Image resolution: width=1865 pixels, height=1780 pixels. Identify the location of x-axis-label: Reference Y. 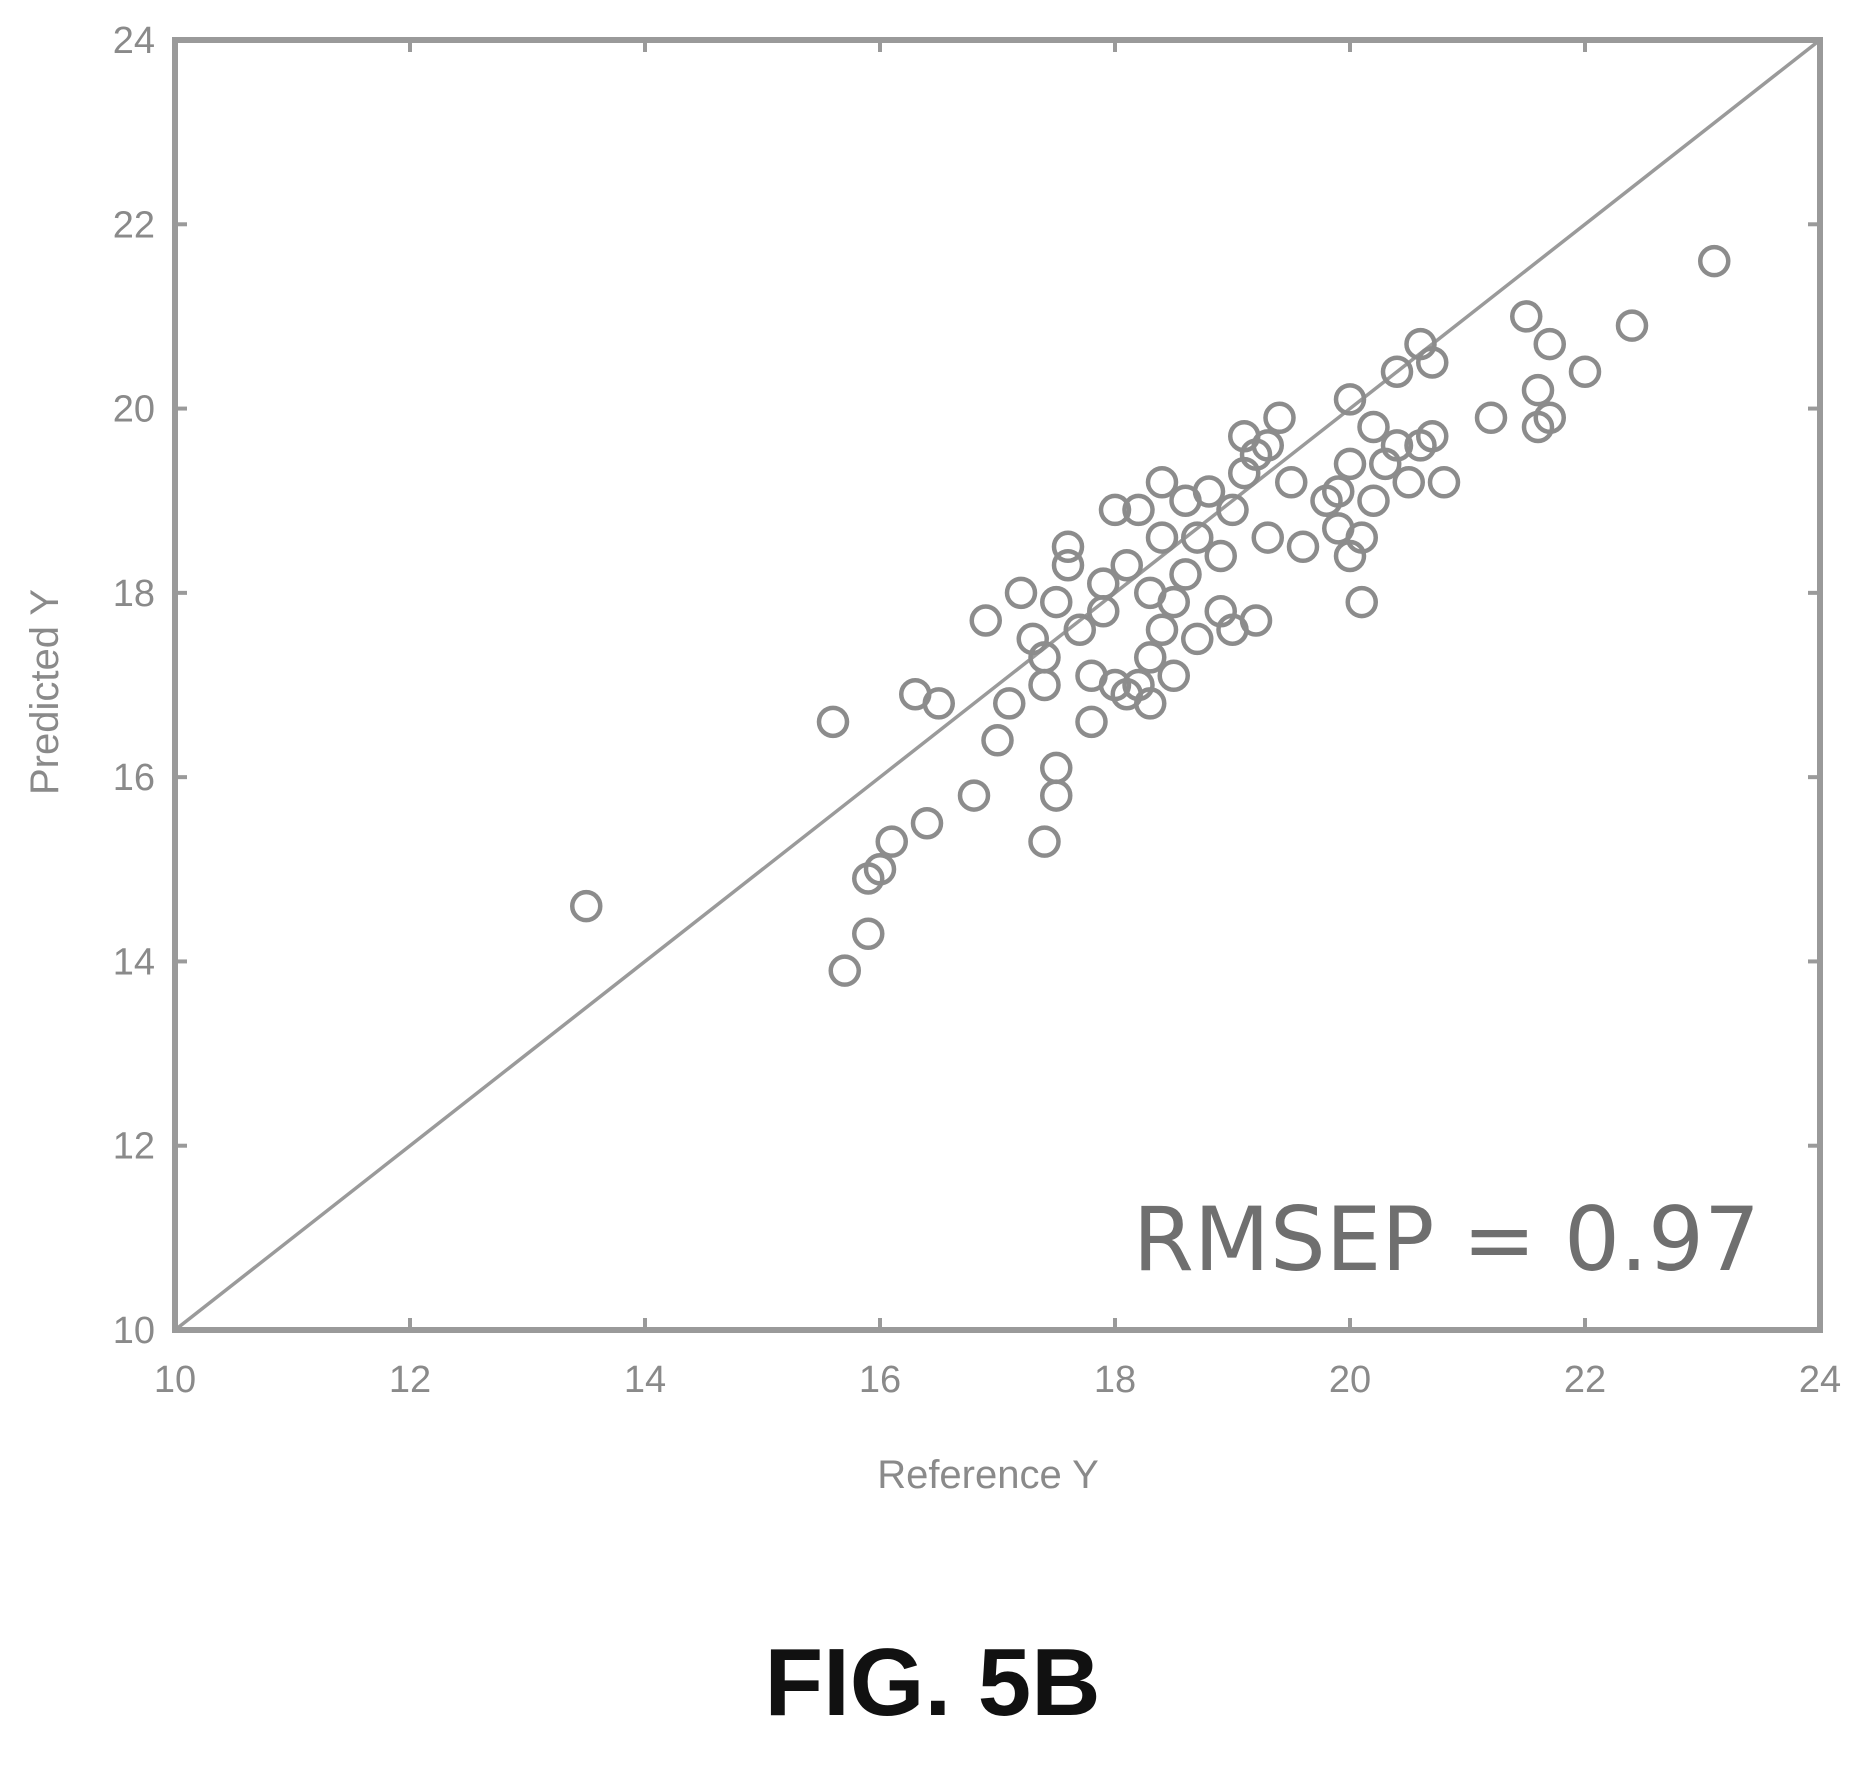
(988, 1475).